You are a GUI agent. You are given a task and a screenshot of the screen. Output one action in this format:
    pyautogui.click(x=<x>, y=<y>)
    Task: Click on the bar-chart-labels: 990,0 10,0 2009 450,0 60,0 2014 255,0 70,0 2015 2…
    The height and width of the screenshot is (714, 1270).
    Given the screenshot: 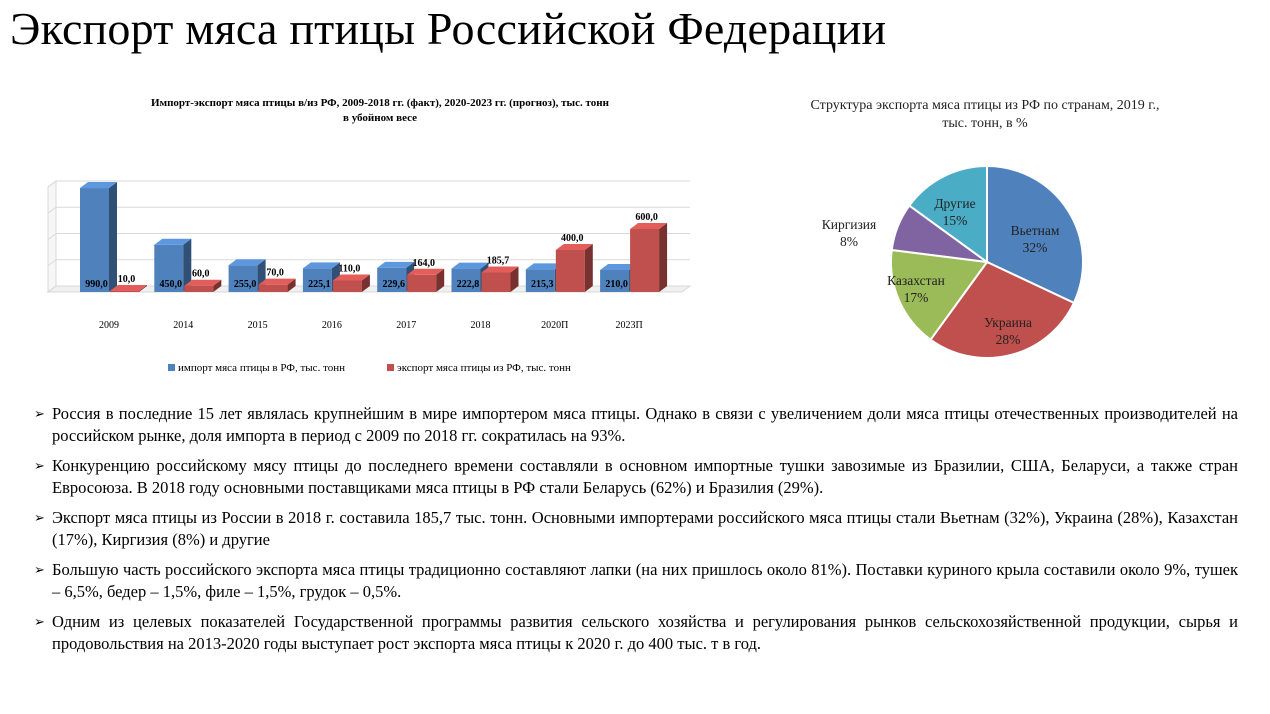 What is the action you would take?
    pyautogui.click(x=371, y=271)
    